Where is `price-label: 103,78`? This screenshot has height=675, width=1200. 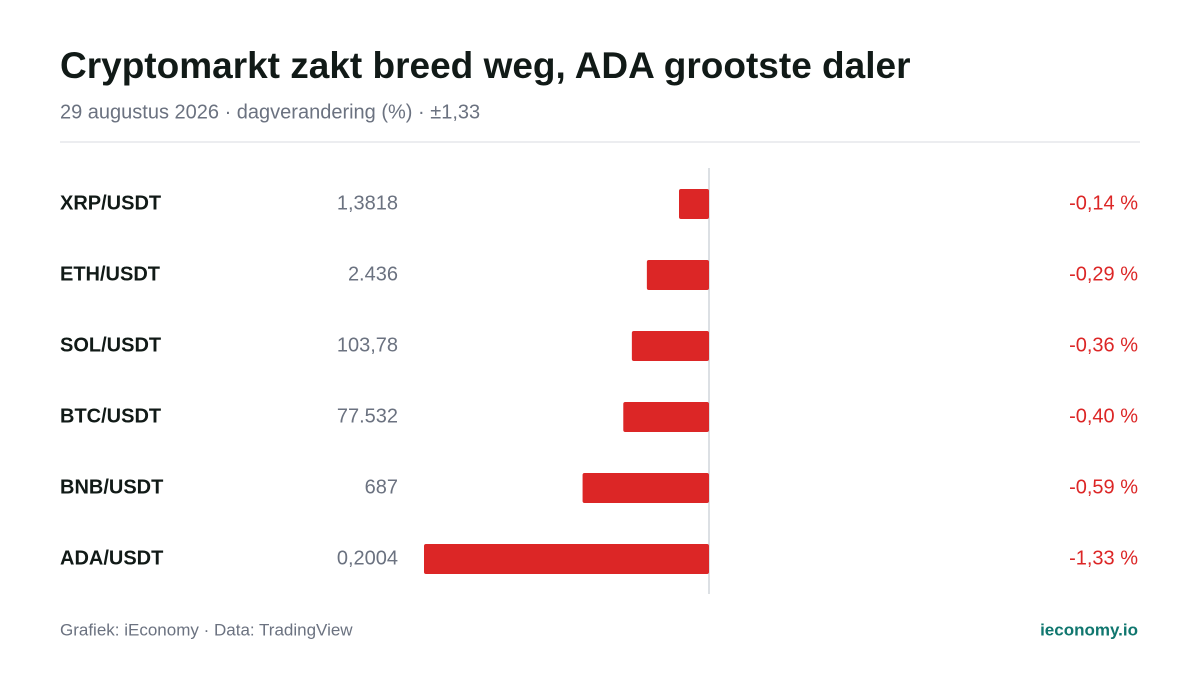 price-label: 103,78 is located at coordinates (367, 345).